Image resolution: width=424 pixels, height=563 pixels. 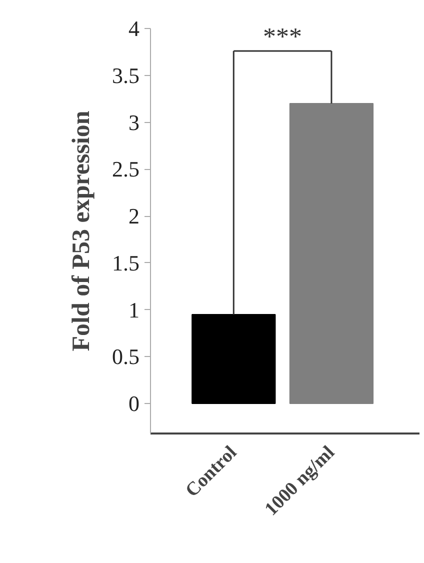 What do you see at coordinates (134, 28) in the screenshot?
I see `y-tick-label: 4` at bounding box center [134, 28].